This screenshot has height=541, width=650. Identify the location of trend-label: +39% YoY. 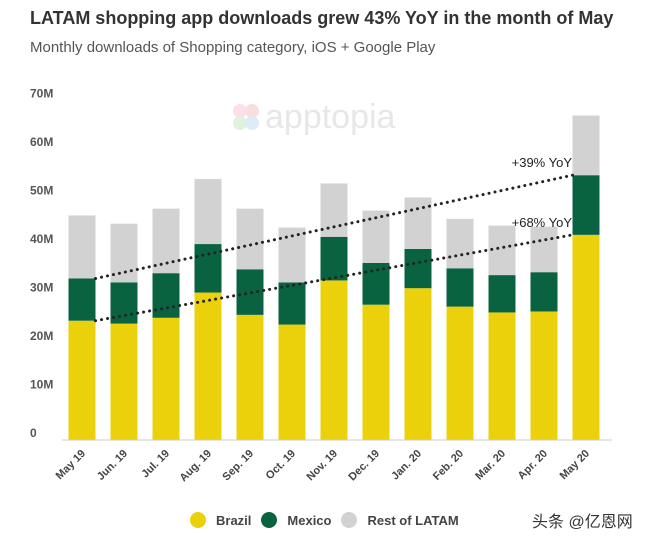
(542, 162).